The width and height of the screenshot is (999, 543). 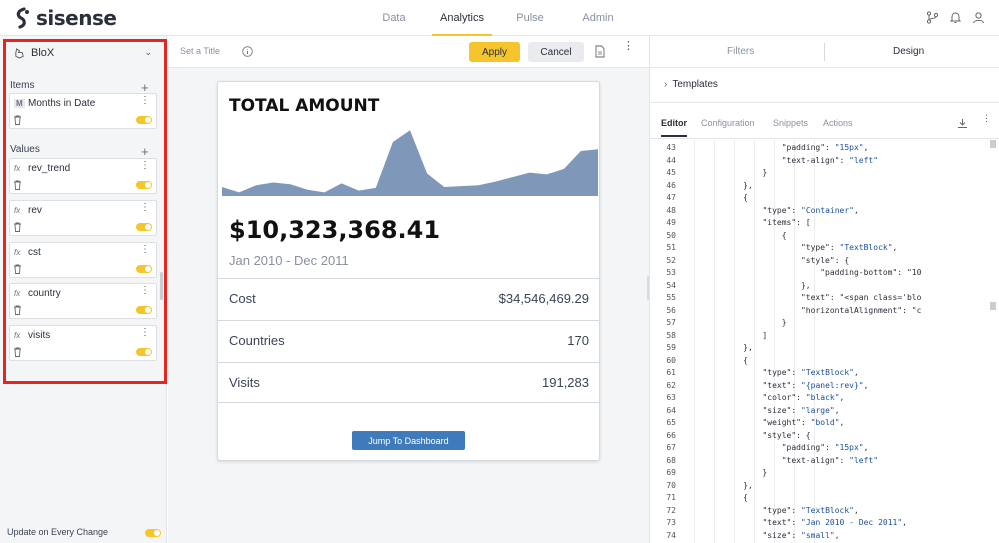 I want to click on nav-pulse: Pulse, so click(x=530, y=18).